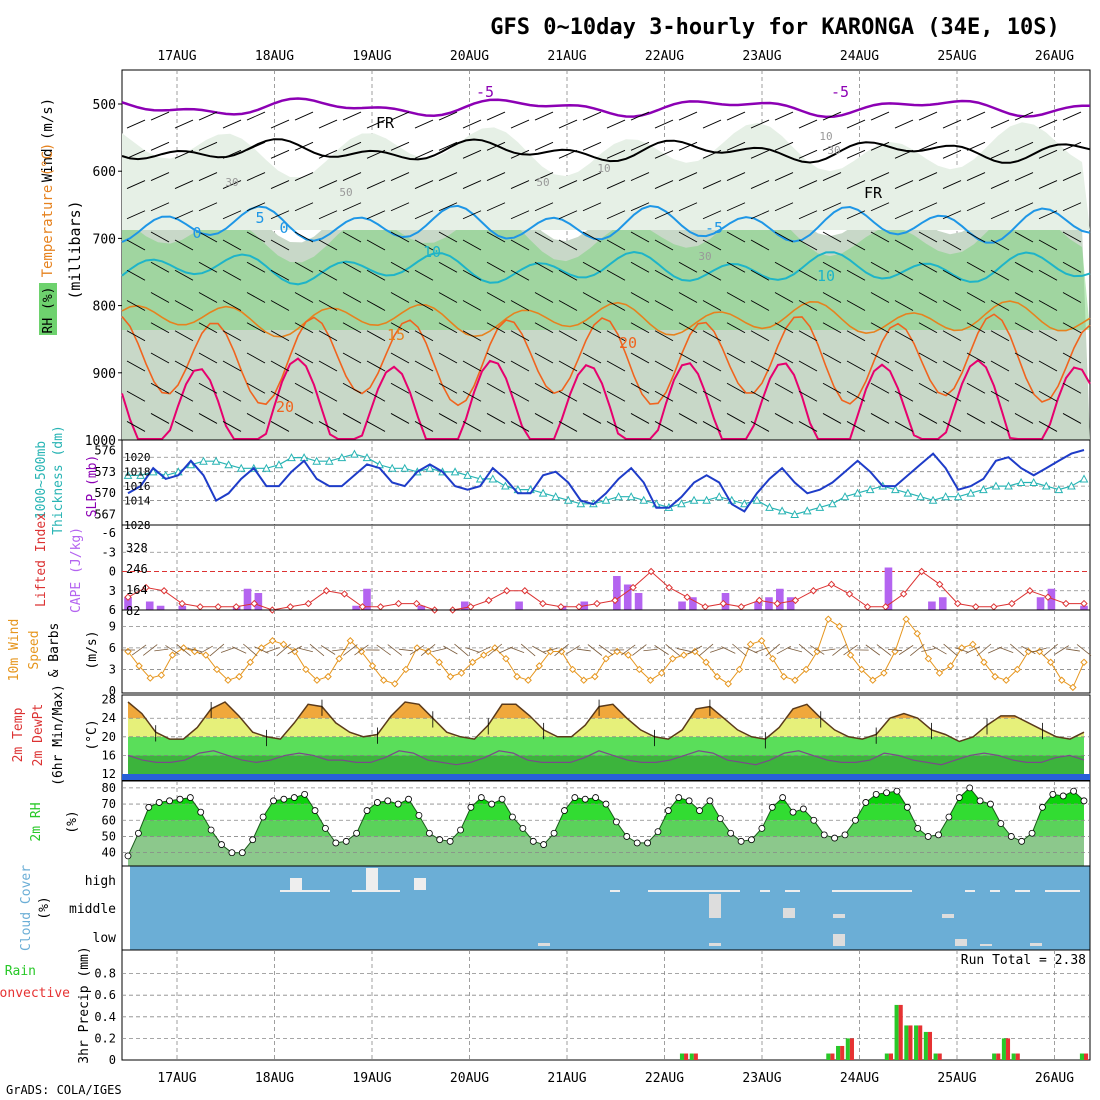 The image size is (1100, 1100). Describe the element at coordinates (41, 560) in the screenshot. I see `li-label: Lifted Index` at that location.